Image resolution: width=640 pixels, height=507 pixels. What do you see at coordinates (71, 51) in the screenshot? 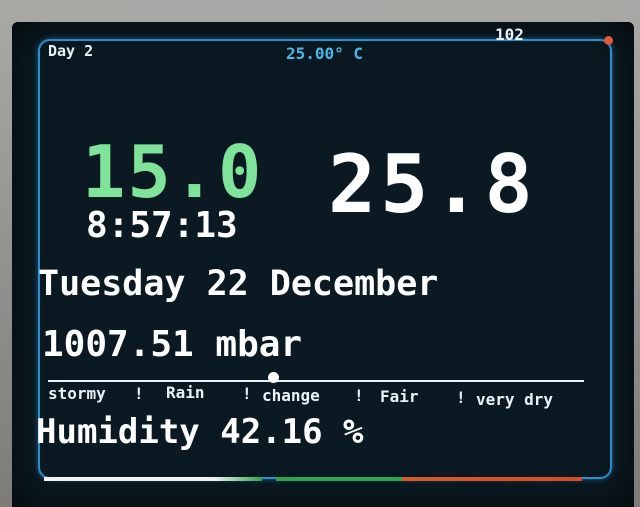
I see `day-label: Day 2` at bounding box center [71, 51].